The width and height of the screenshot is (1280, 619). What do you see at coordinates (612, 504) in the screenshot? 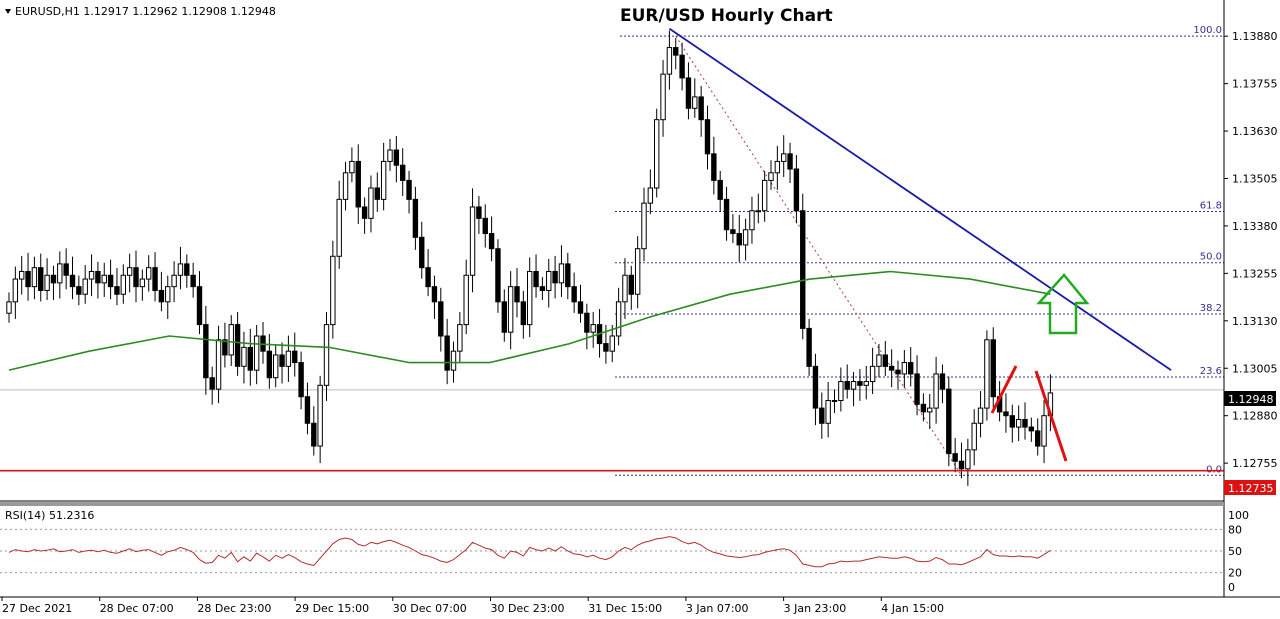
I see `pane-separator` at bounding box center [612, 504].